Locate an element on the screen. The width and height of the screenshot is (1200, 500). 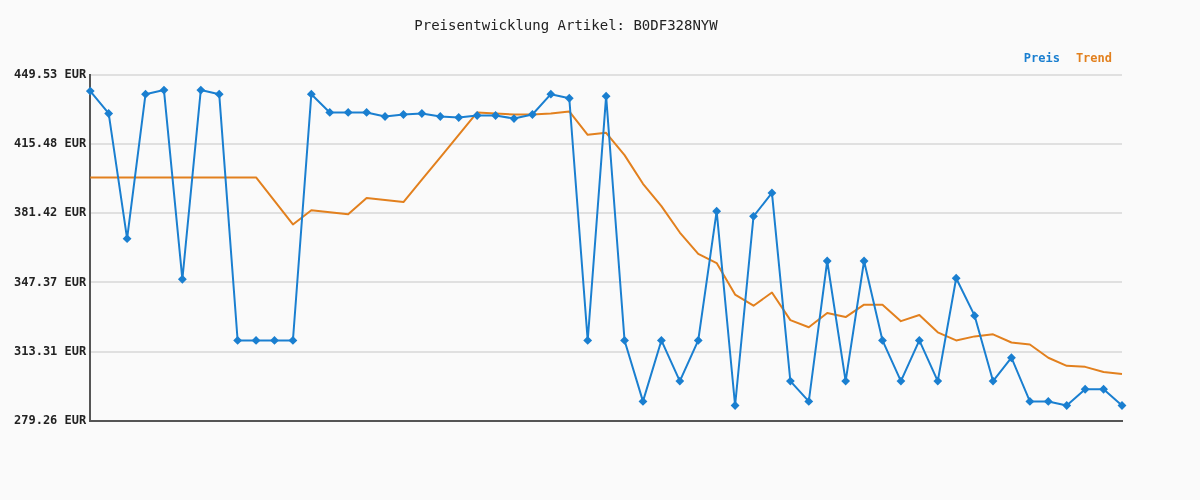
y-tick-label: 347.37 EUR is located at coordinates (51, 281).